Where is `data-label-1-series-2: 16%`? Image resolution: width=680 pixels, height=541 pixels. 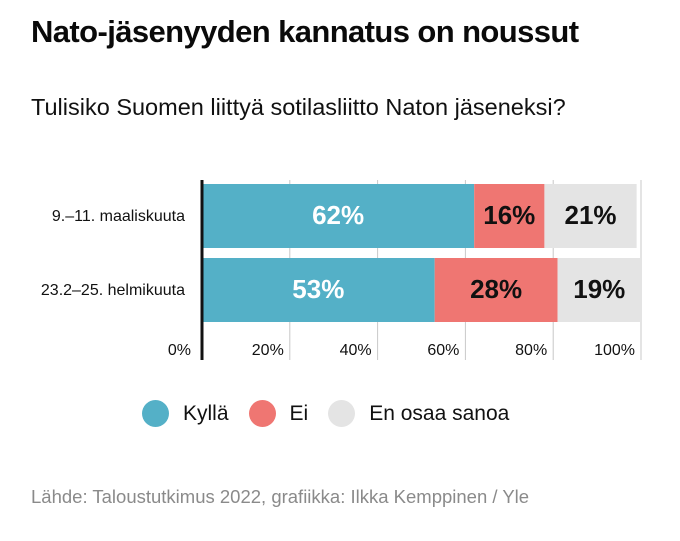 data-label-1-series-2: 16% is located at coordinates (509, 215).